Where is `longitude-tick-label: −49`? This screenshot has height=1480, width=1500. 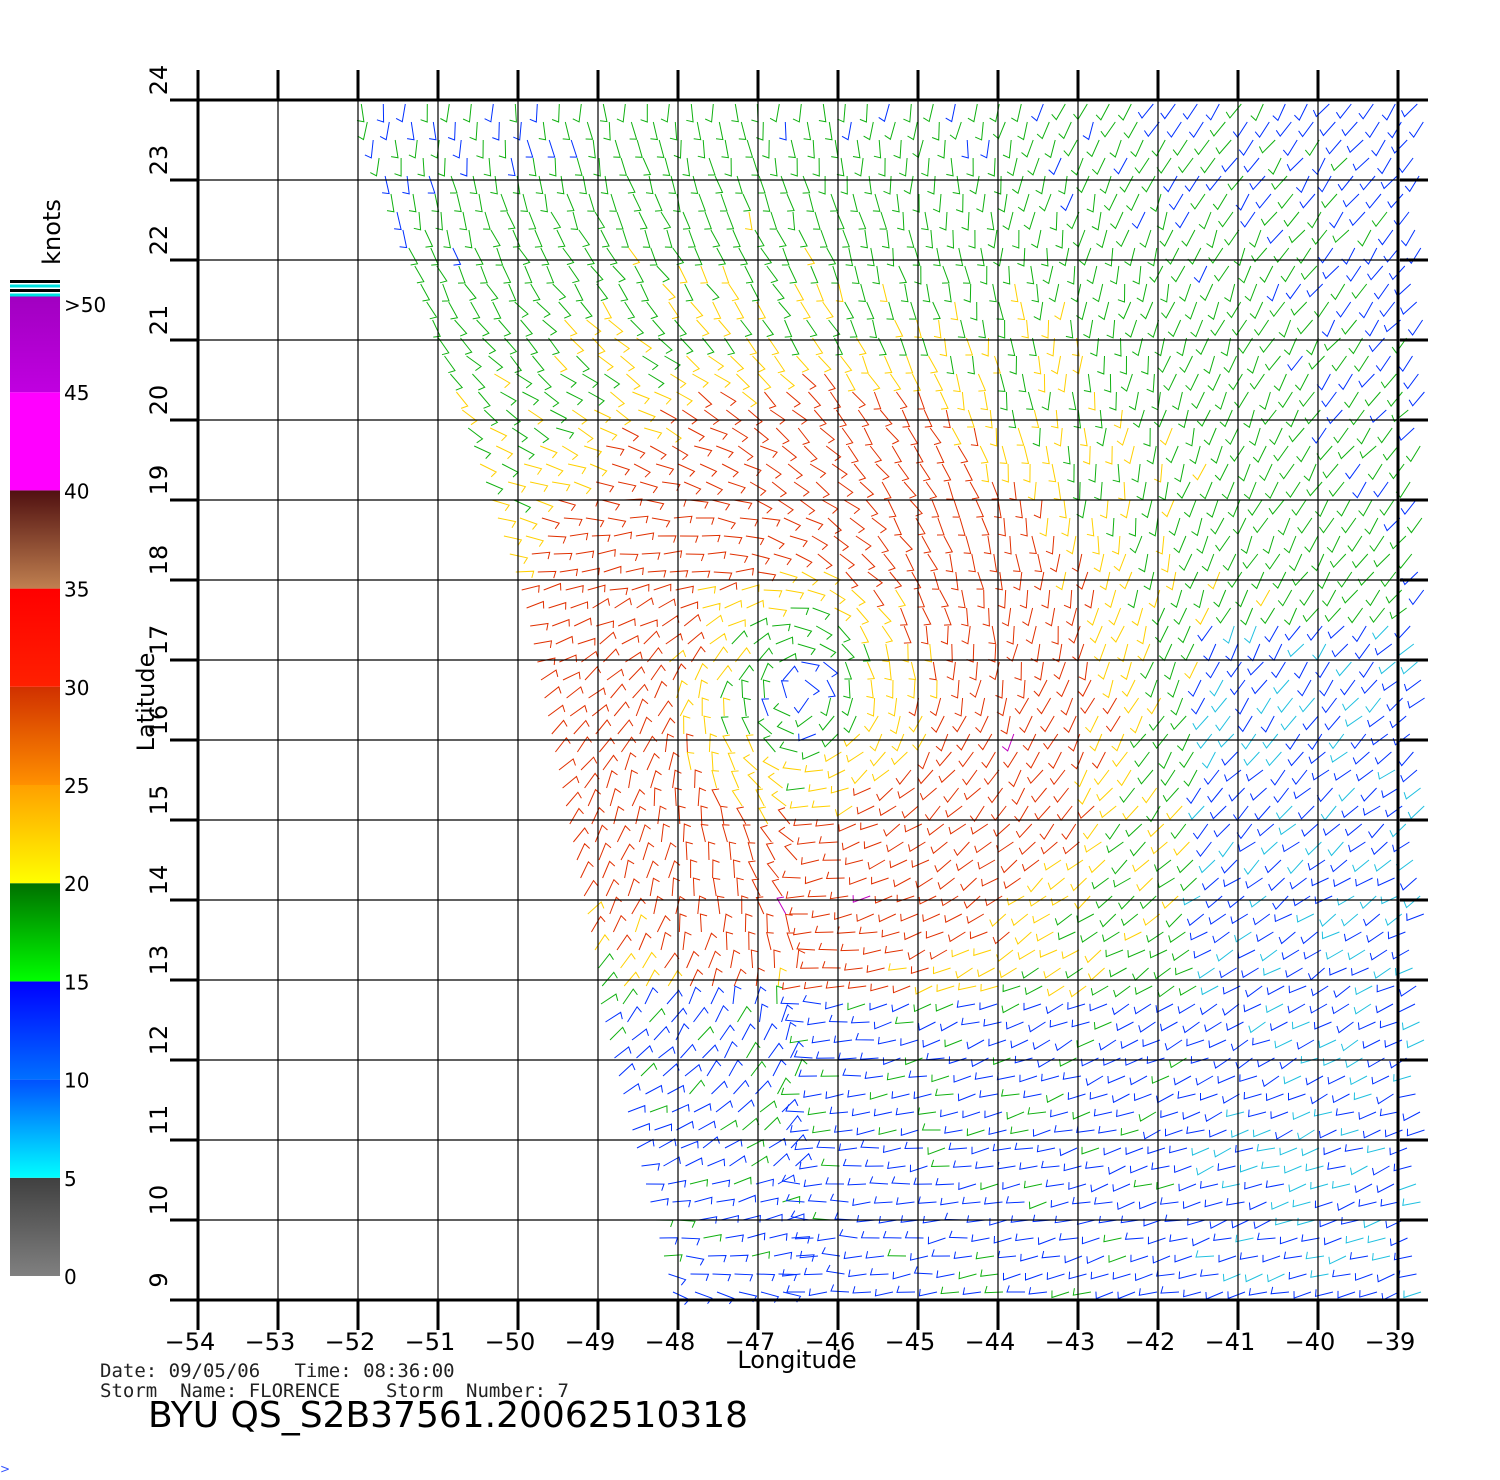
longitude-tick-label: −49 is located at coordinates (590, 1342).